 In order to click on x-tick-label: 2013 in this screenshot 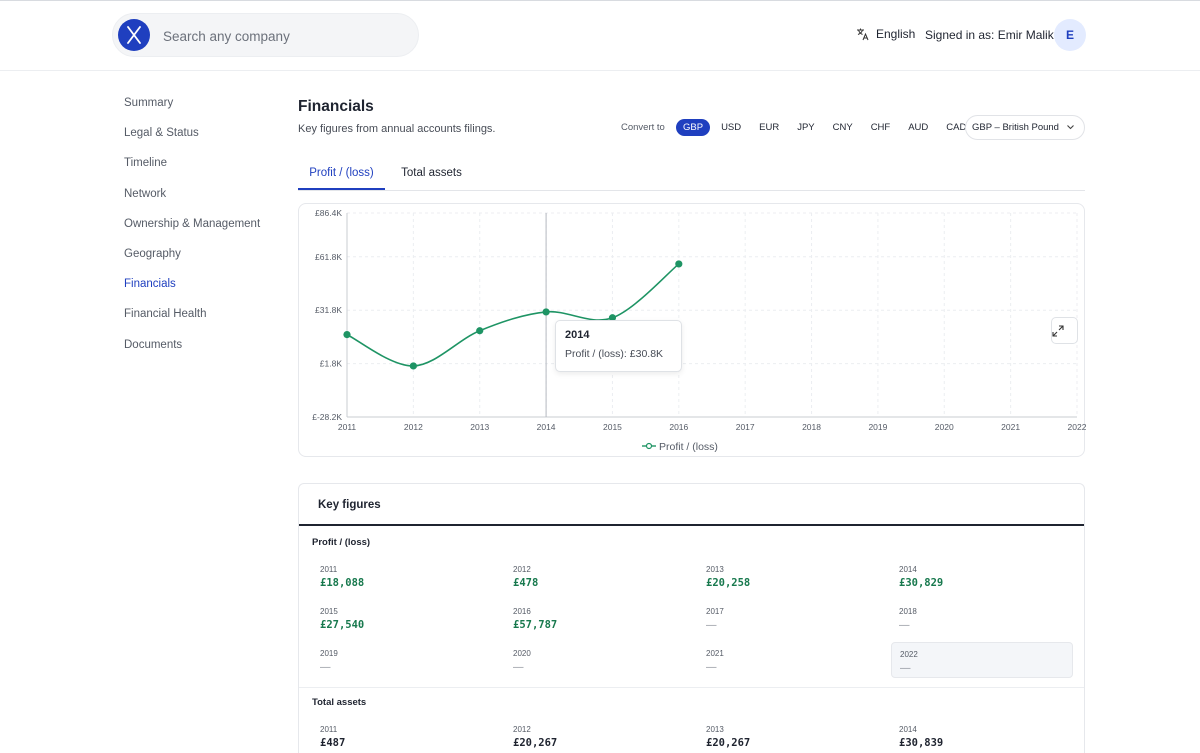, I will do `click(479, 427)`.